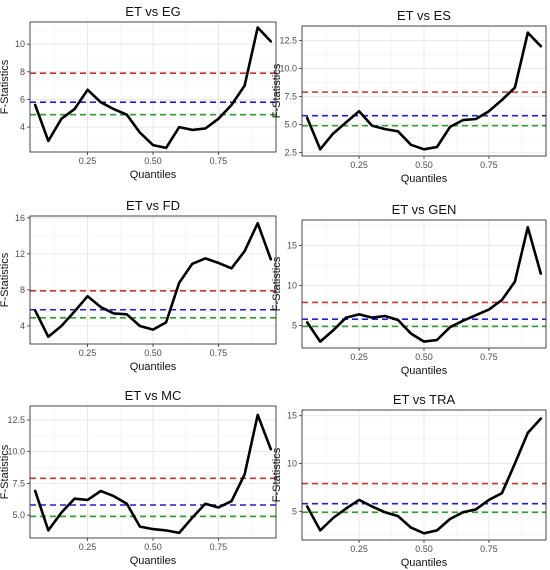 This screenshot has height=570, width=550. What do you see at coordinates (424, 15) in the screenshot?
I see `panel-title: ET vs ES` at bounding box center [424, 15].